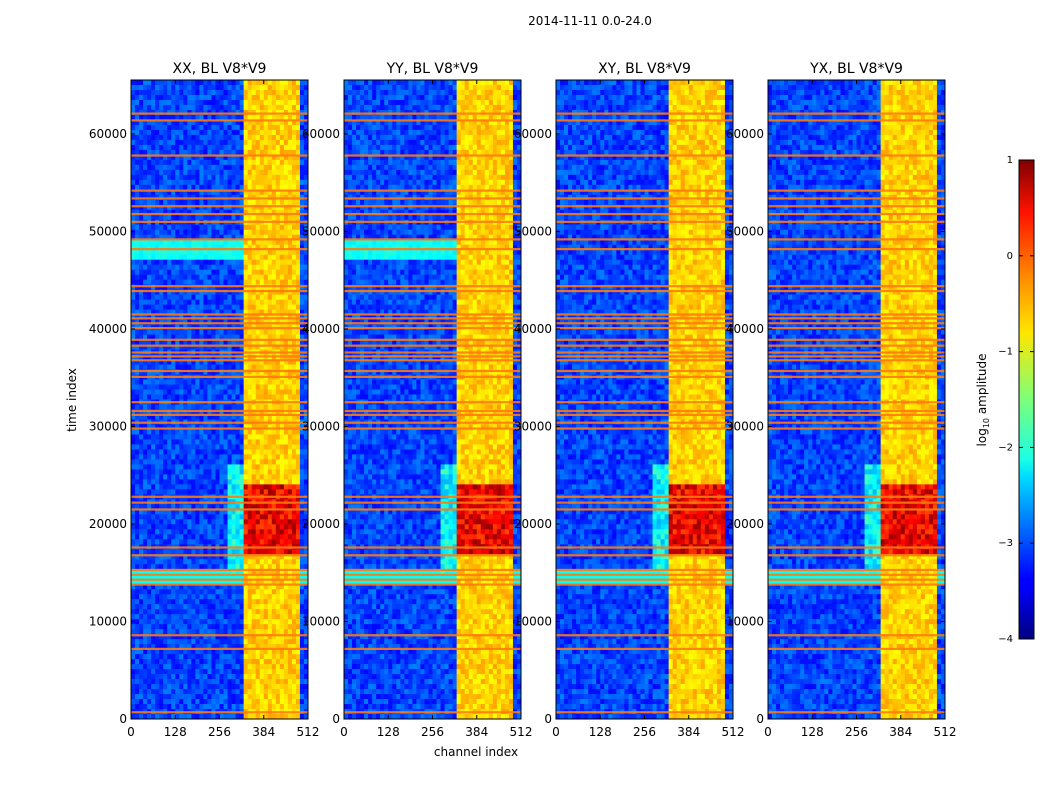  Describe the element at coordinates (476, 752) in the screenshot. I see `x-axis-label: channel index` at that location.